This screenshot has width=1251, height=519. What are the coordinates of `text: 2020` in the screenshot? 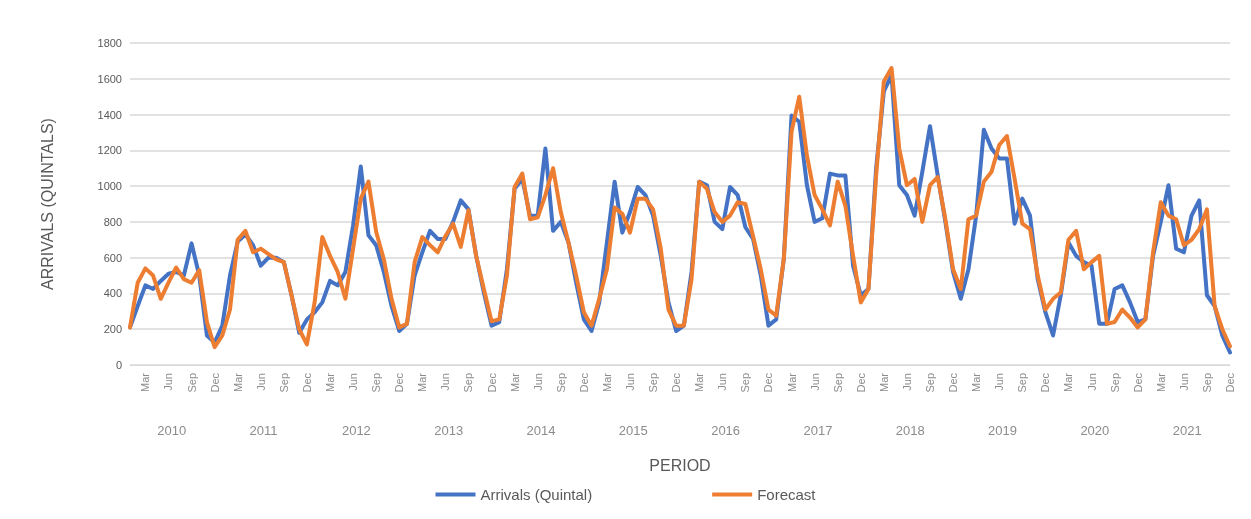 It's located at (1095, 430).